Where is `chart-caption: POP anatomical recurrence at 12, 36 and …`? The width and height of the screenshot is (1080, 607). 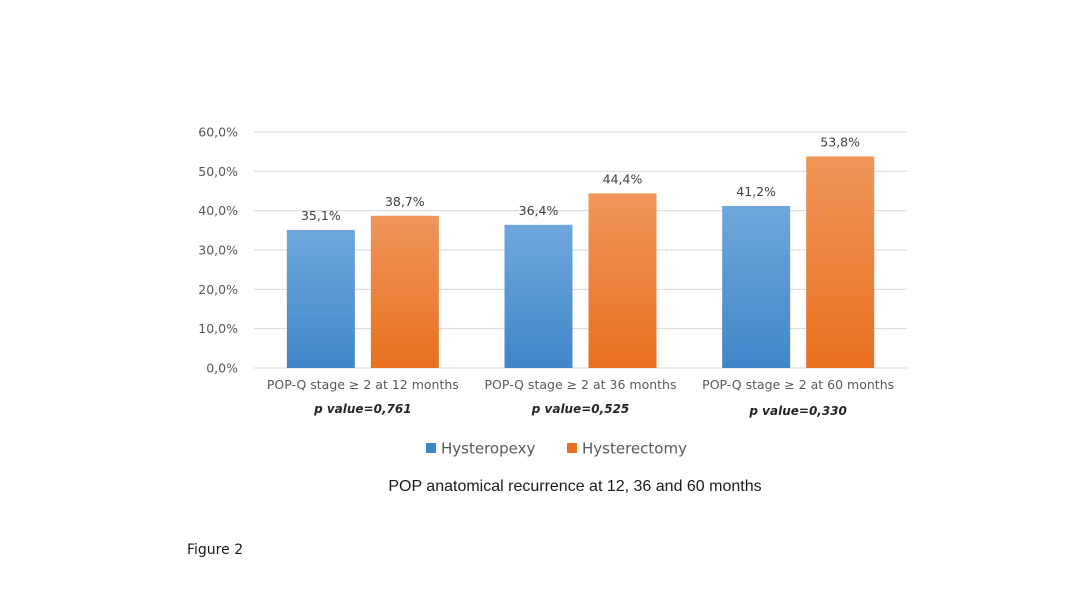 chart-caption: POP anatomical recurrence at 12, 36 and … is located at coordinates (575, 486).